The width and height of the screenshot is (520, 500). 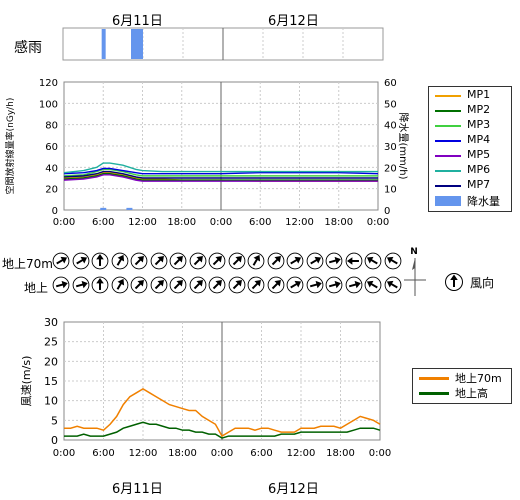 I want to click on y-axis-label-left: 空間放射線量率(nGy/h), so click(x=10, y=146).